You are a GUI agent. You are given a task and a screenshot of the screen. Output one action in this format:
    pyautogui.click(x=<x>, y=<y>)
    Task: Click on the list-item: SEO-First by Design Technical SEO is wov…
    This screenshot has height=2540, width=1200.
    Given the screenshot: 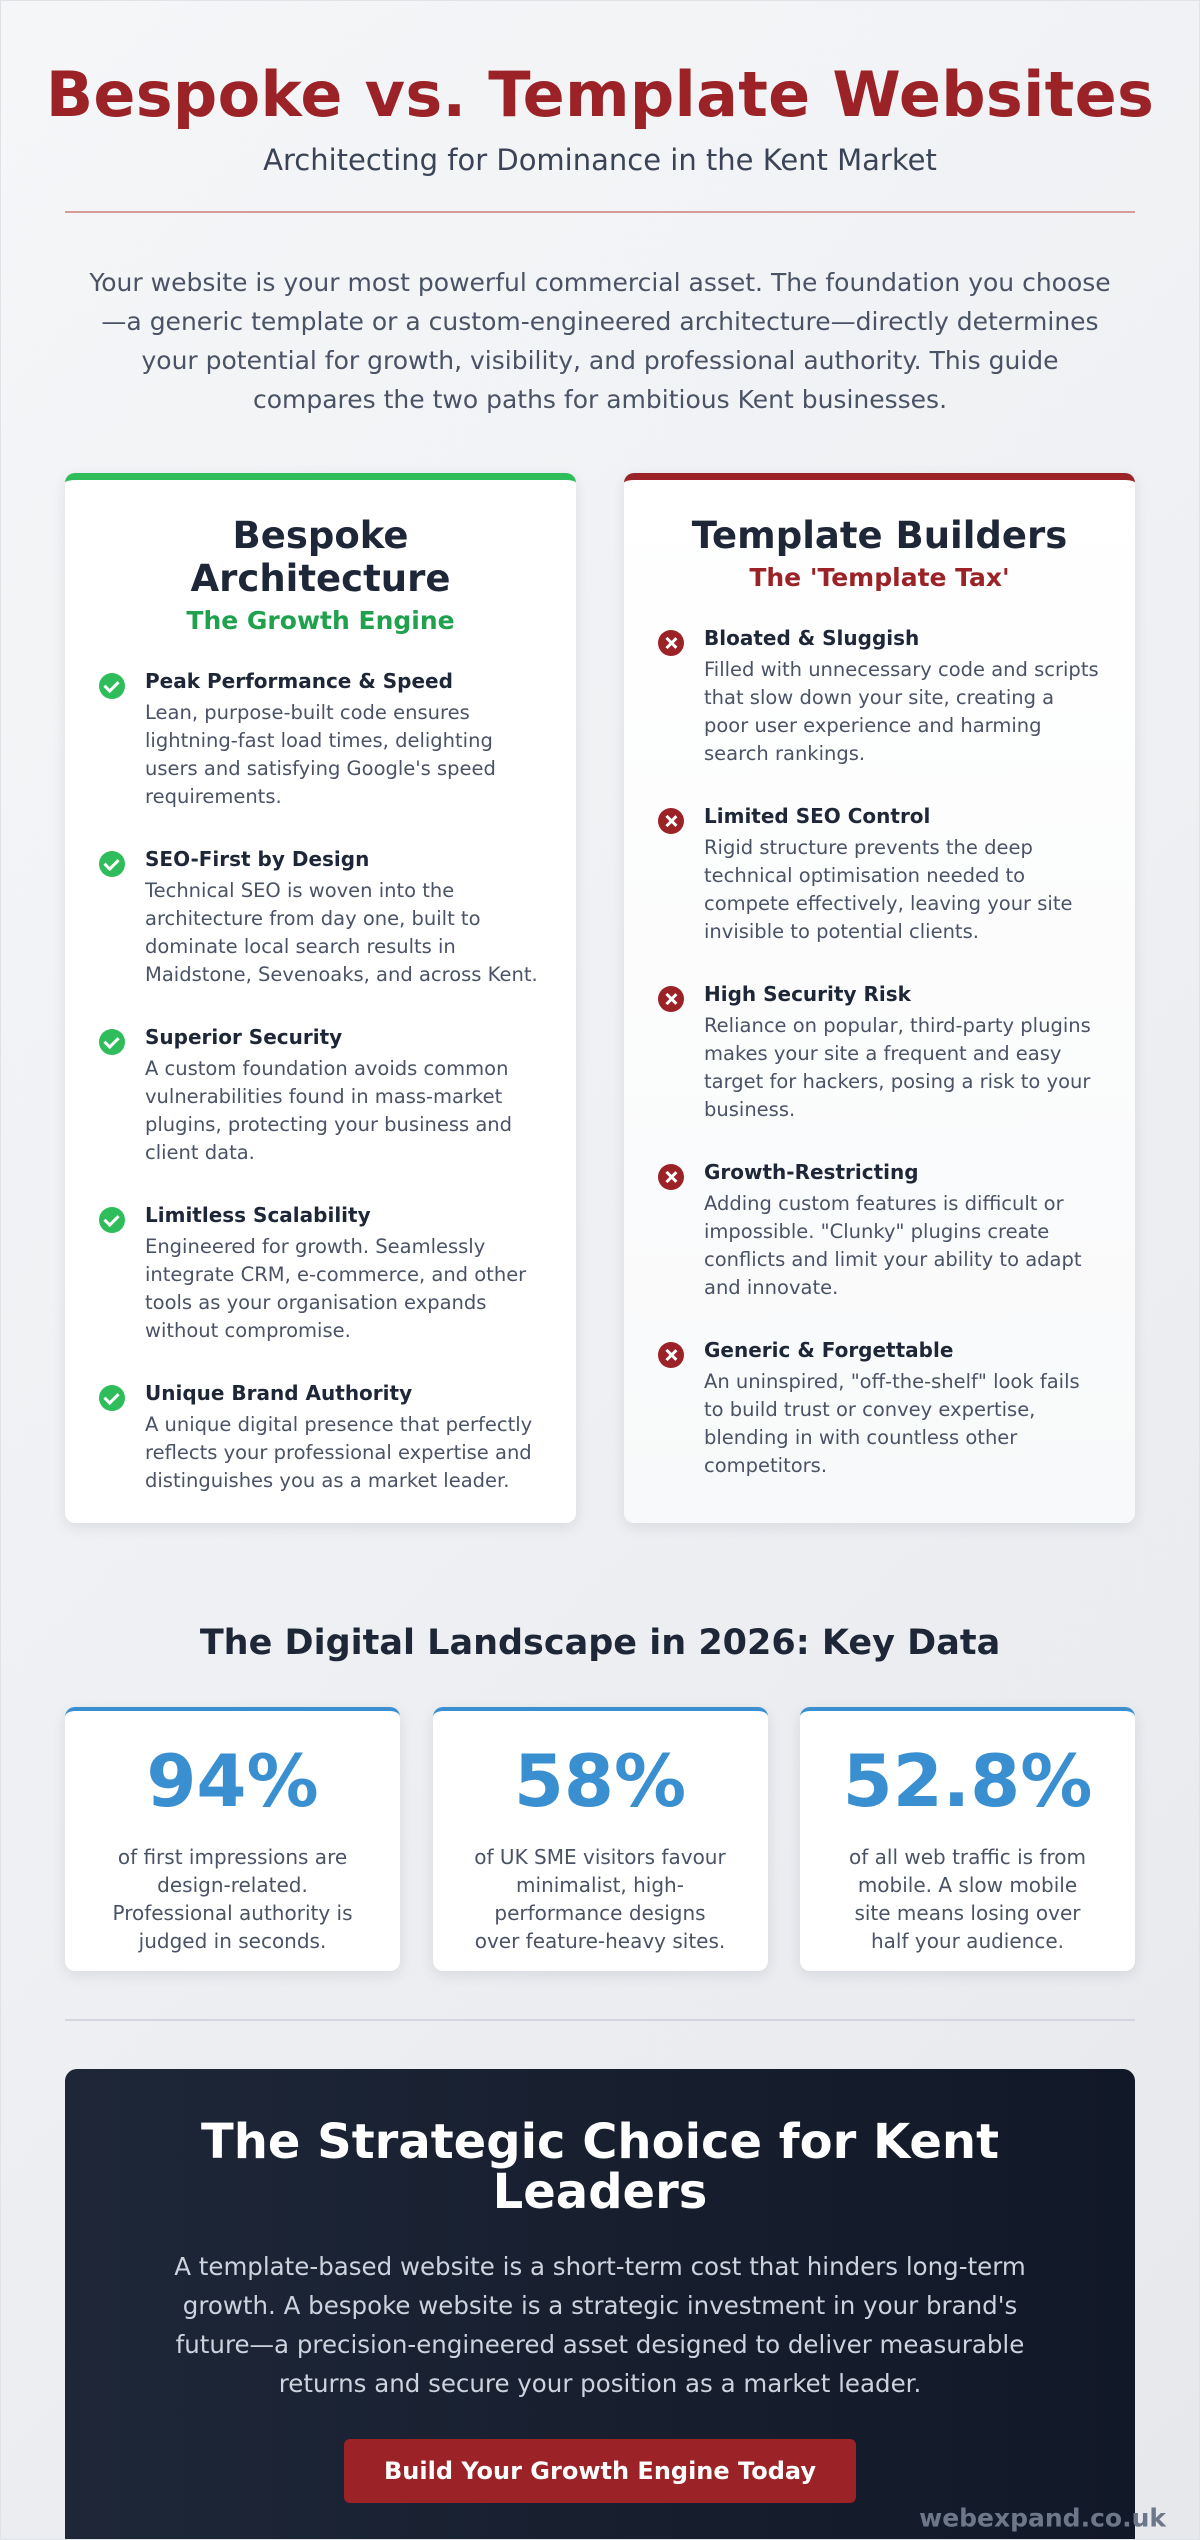 What is the action you would take?
    pyautogui.click(x=320, y=918)
    